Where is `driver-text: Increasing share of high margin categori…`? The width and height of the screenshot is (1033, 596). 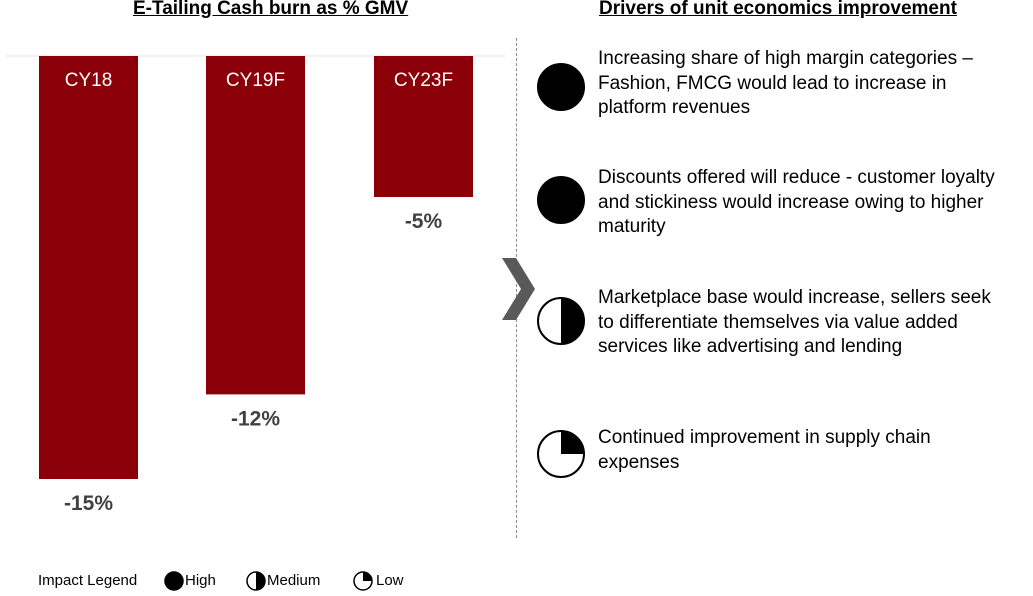
driver-text: Increasing share of high margin categori… is located at coordinates (785, 84).